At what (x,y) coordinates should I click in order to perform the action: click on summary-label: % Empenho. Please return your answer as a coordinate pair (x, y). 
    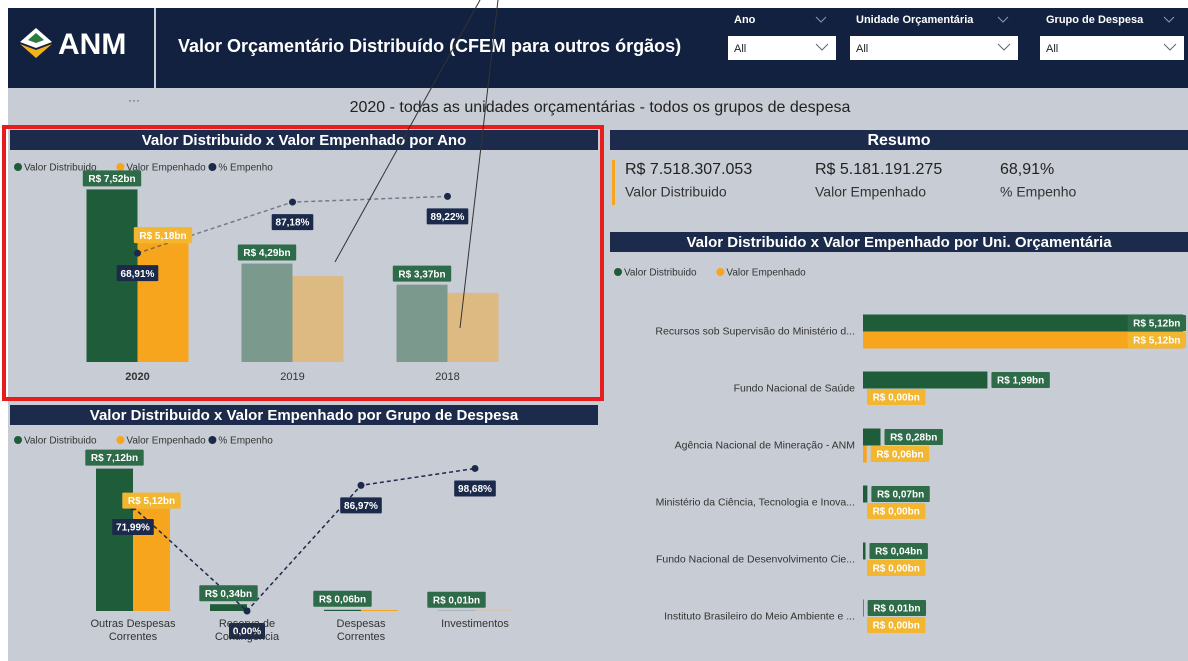
    Looking at the image, I should click on (1038, 192).